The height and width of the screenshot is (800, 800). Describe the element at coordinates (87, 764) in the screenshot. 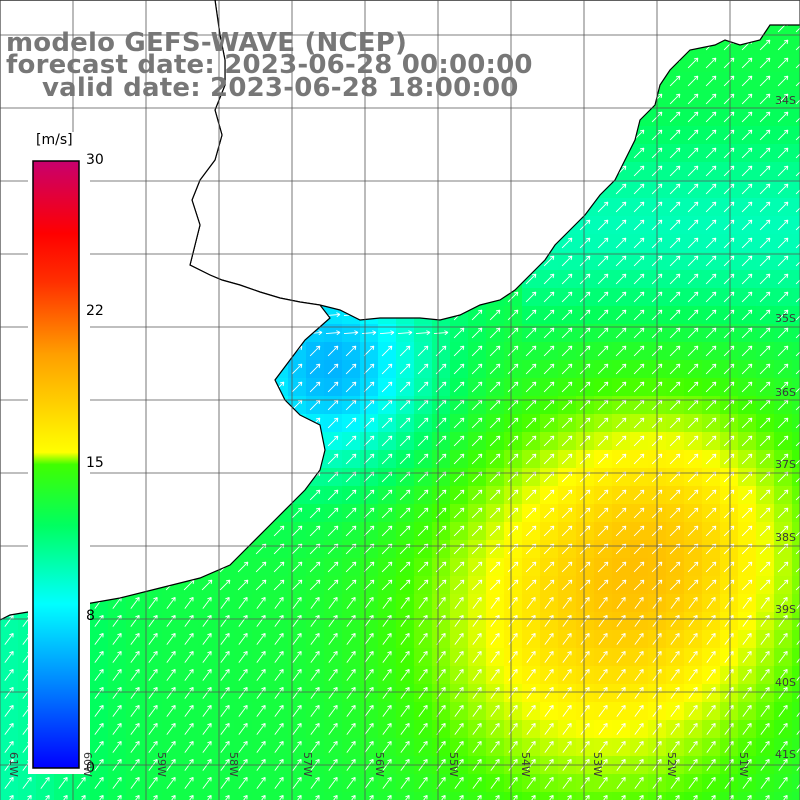

I see `longitude-label: 60W` at that location.